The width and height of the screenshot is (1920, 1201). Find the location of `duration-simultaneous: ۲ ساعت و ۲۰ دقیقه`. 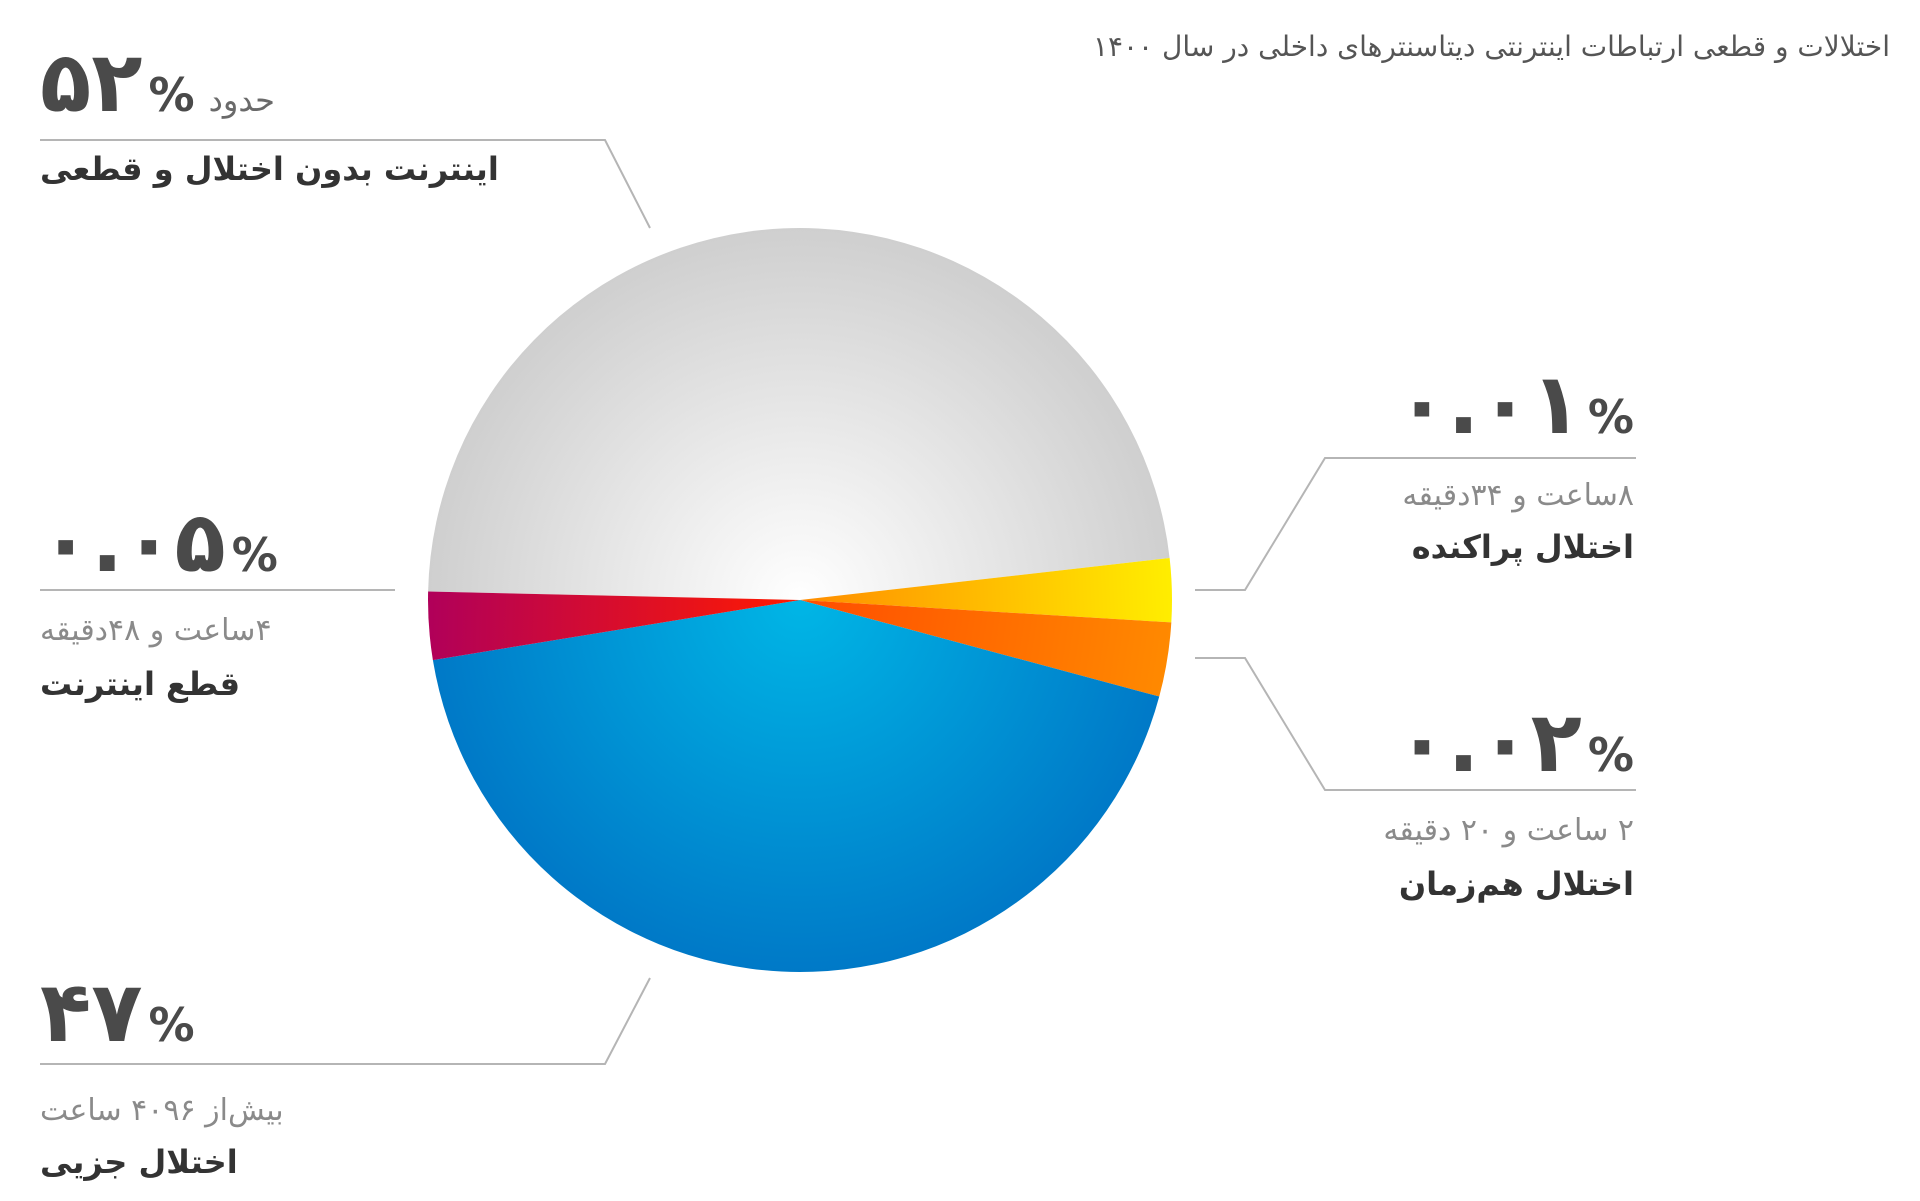

duration-simultaneous: ۲ ساعت و ۲۰ دقیقه is located at coordinates (1508, 830).